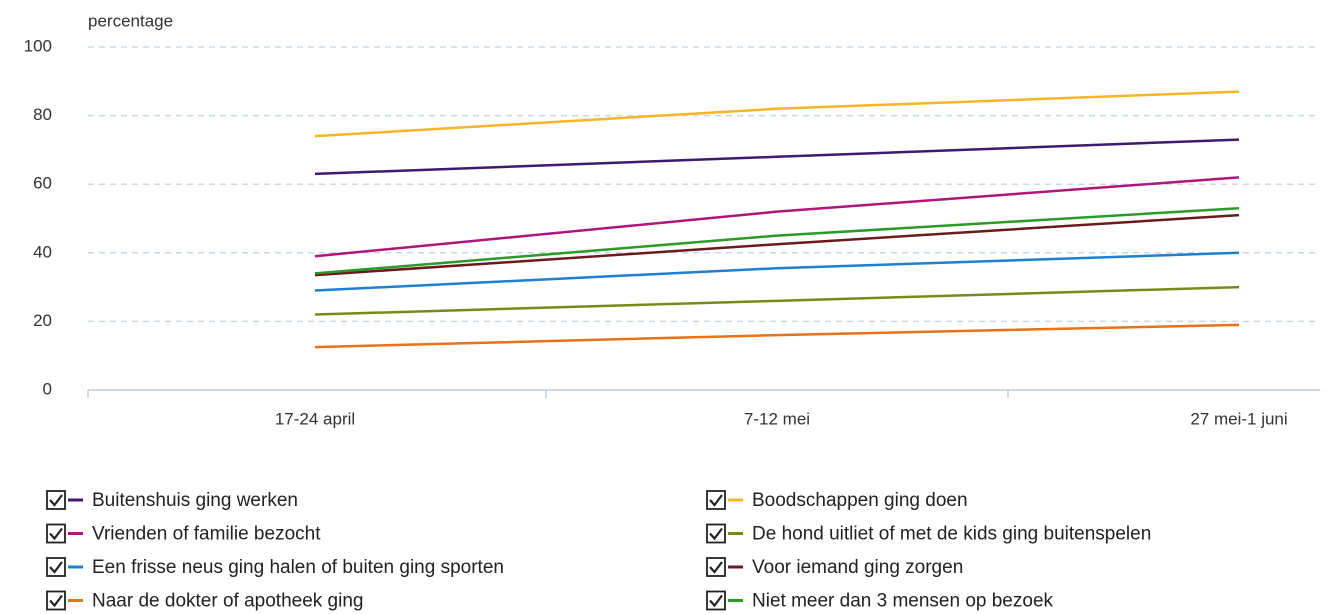 This screenshot has height=614, width=1337. Describe the element at coordinates (857, 567) in the screenshot. I see `legend-label: Voor iemand ging zorgen` at that location.